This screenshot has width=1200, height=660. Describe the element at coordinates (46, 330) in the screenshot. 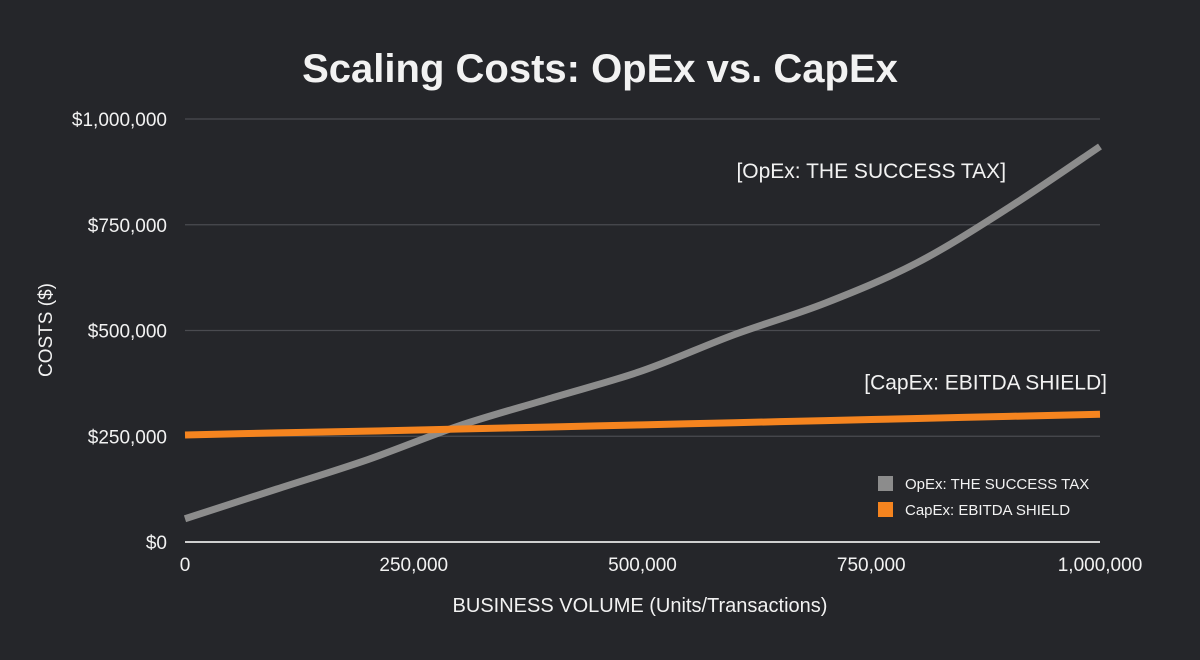

I see `y-axis-label: COSTS ($)` at that location.